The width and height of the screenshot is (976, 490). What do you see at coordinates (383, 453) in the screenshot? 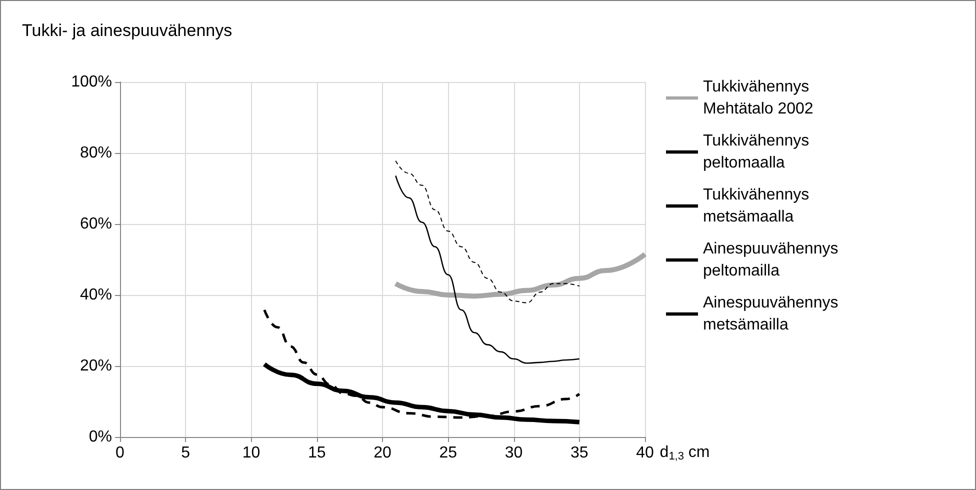
I see `x-tick-label: 20` at bounding box center [383, 453].